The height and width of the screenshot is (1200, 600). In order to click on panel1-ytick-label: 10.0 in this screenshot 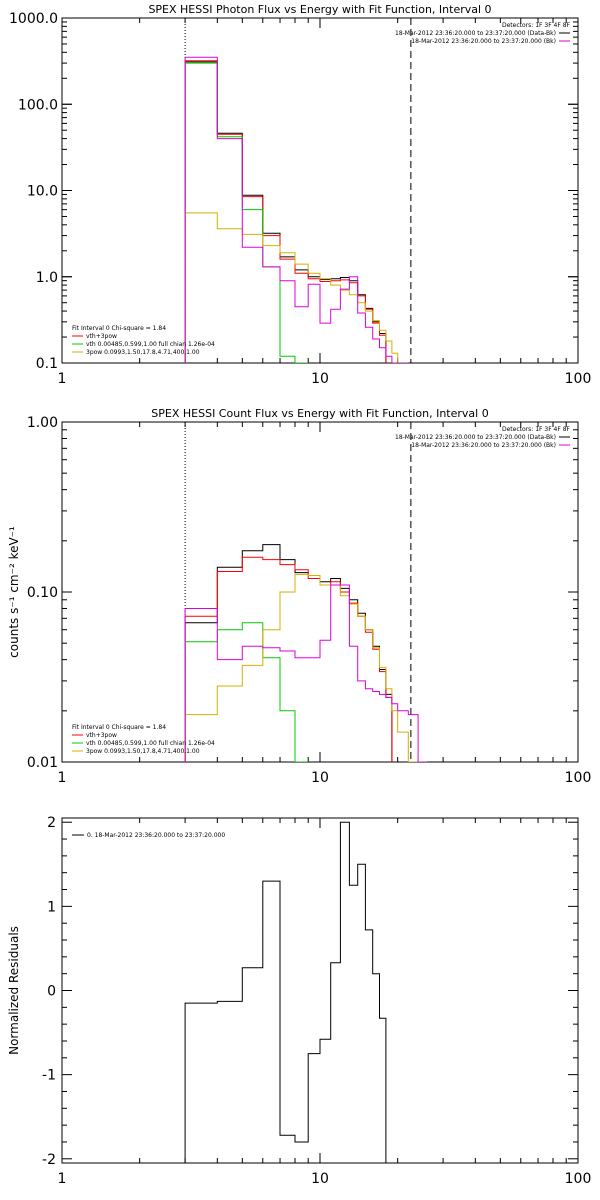, I will do `click(42, 192)`.